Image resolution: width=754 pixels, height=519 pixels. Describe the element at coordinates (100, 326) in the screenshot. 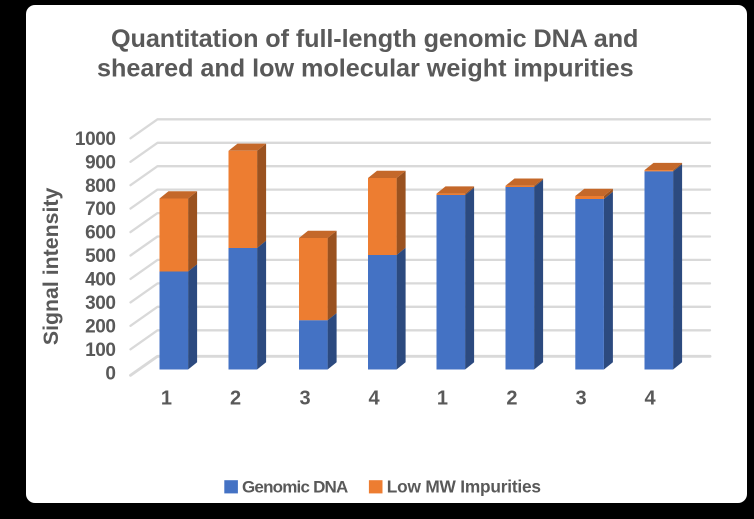

I see `svg-text: 200` at that location.